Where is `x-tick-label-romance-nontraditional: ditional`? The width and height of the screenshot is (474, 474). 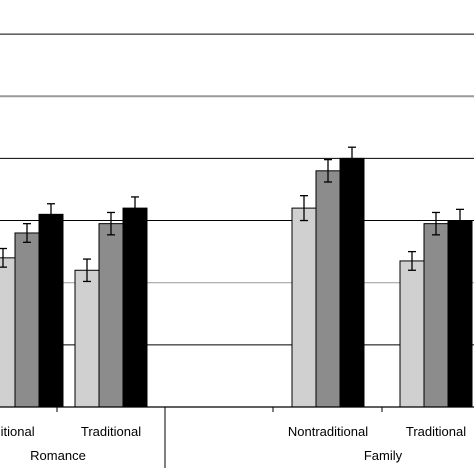 x-tick-label-romance-nontraditional: ditional is located at coordinates (17, 431).